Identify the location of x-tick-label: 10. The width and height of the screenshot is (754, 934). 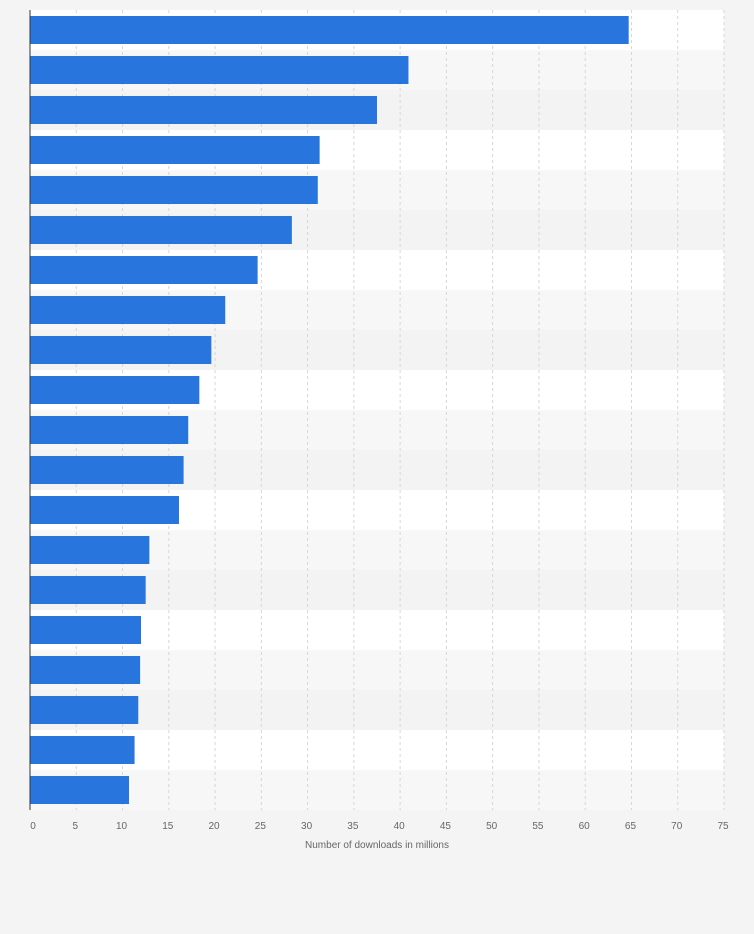
(122, 826).